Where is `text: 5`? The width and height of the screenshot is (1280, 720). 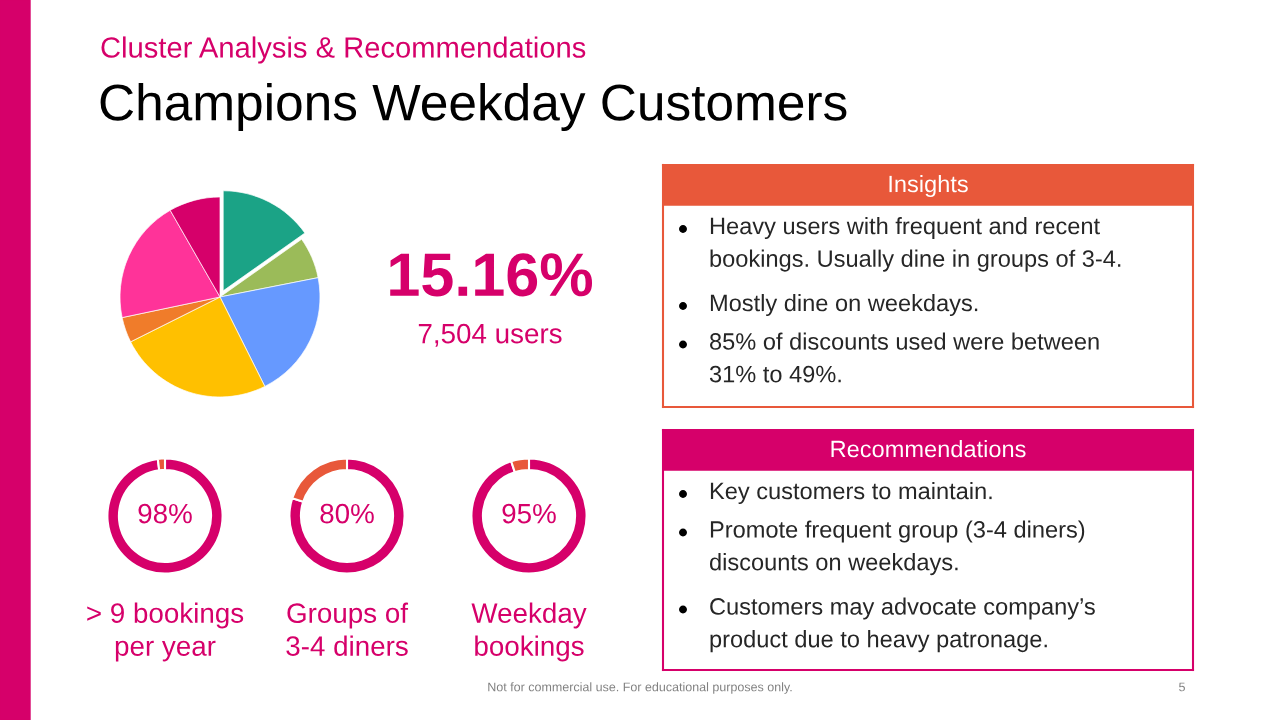
text: 5 is located at coordinates (1182, 687).